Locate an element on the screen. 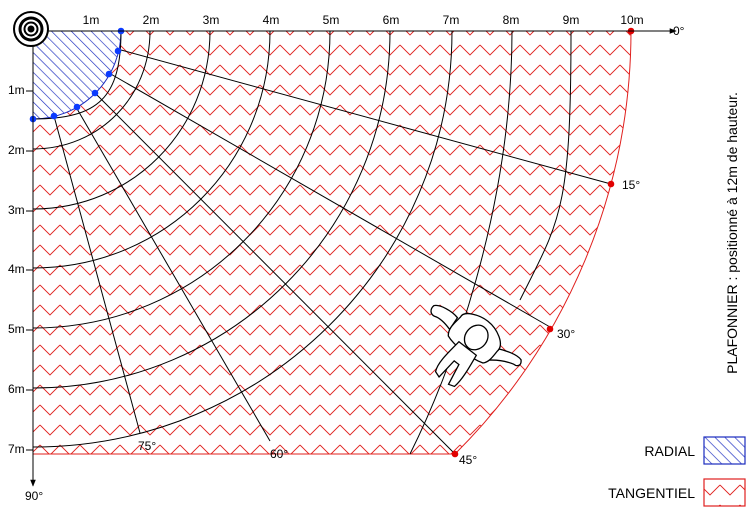  angle-label: 15° is located at coordinates (631, 185).